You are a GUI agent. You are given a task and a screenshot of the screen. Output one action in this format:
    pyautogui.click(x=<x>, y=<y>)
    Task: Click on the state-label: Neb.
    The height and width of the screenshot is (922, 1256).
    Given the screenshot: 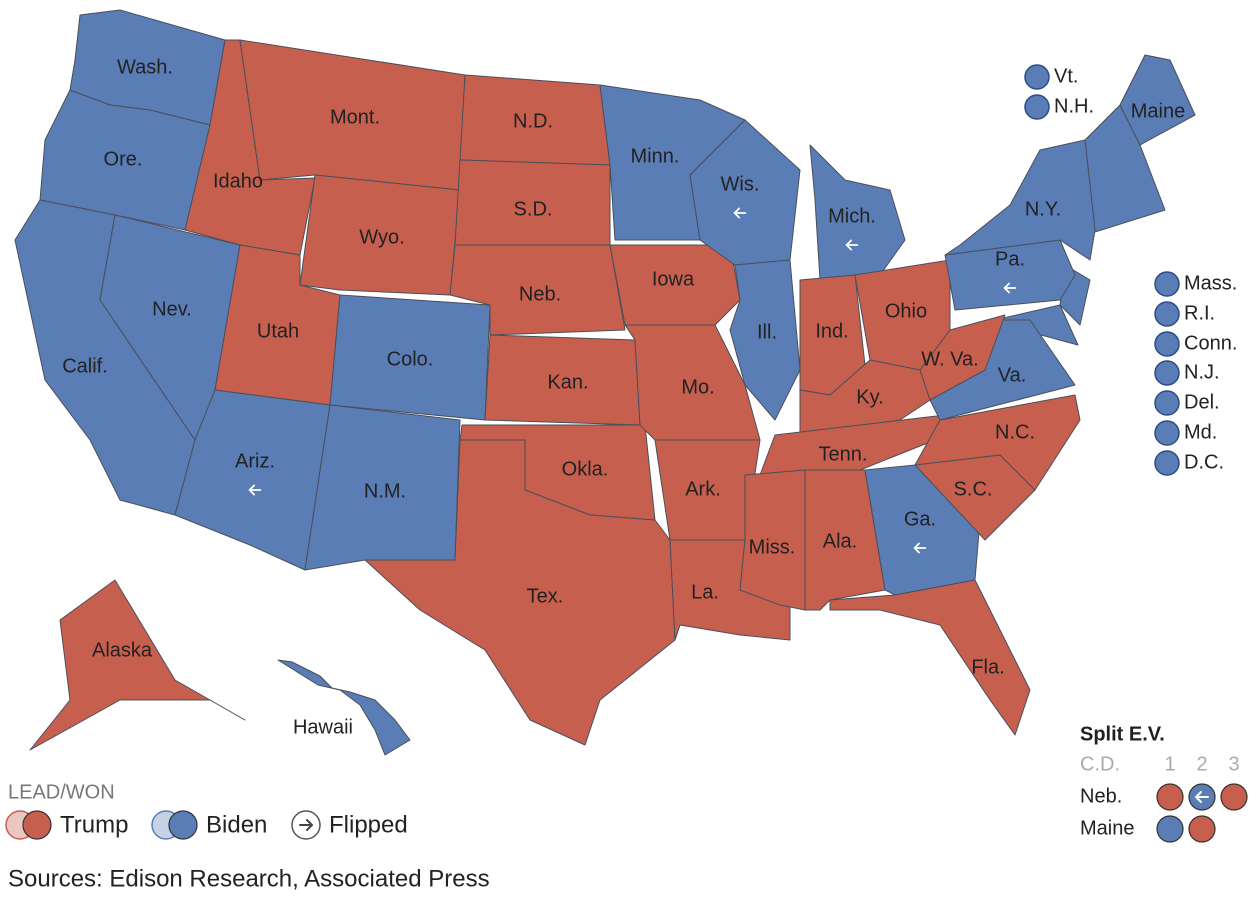 What is the action you would take?
    pyautogui.click(x=540, y=294)
    